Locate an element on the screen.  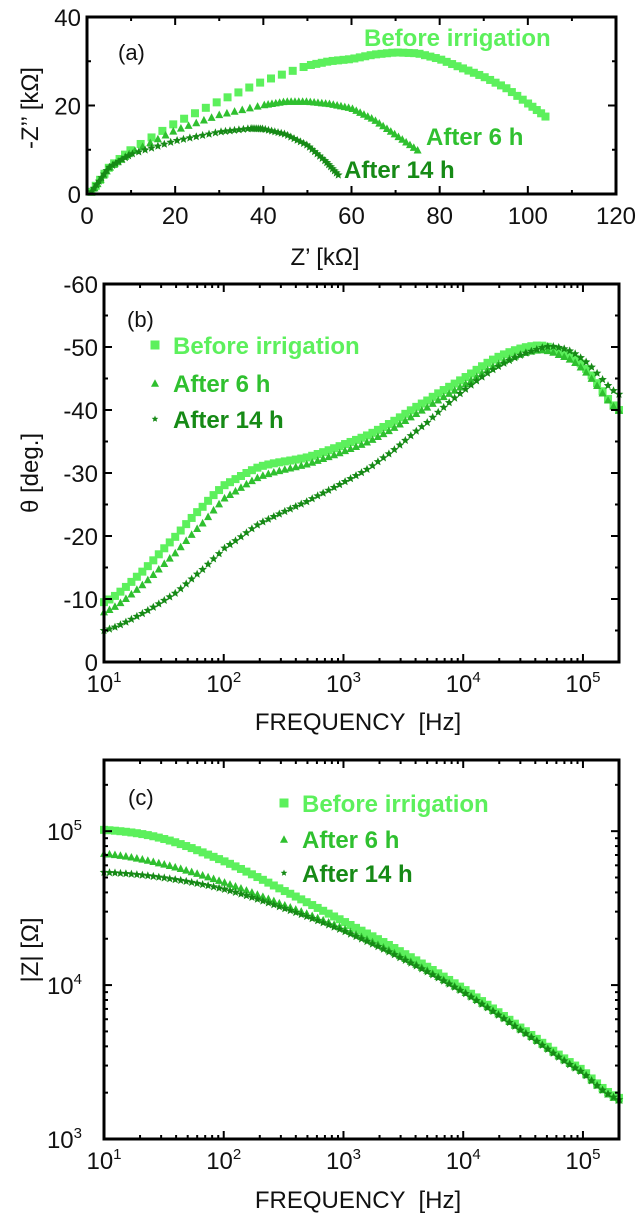
x-tick-label: 20 is located at coordinates (175, 216).